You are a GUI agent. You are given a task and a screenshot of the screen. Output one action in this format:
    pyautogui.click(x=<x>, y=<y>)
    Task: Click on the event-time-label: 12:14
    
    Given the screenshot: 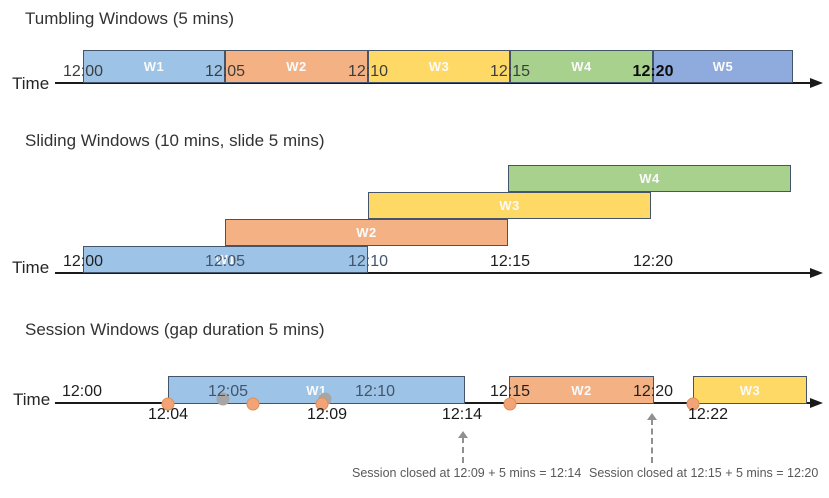 What is the action you would take?
    pyautogui.click(x=462, y=414)
    